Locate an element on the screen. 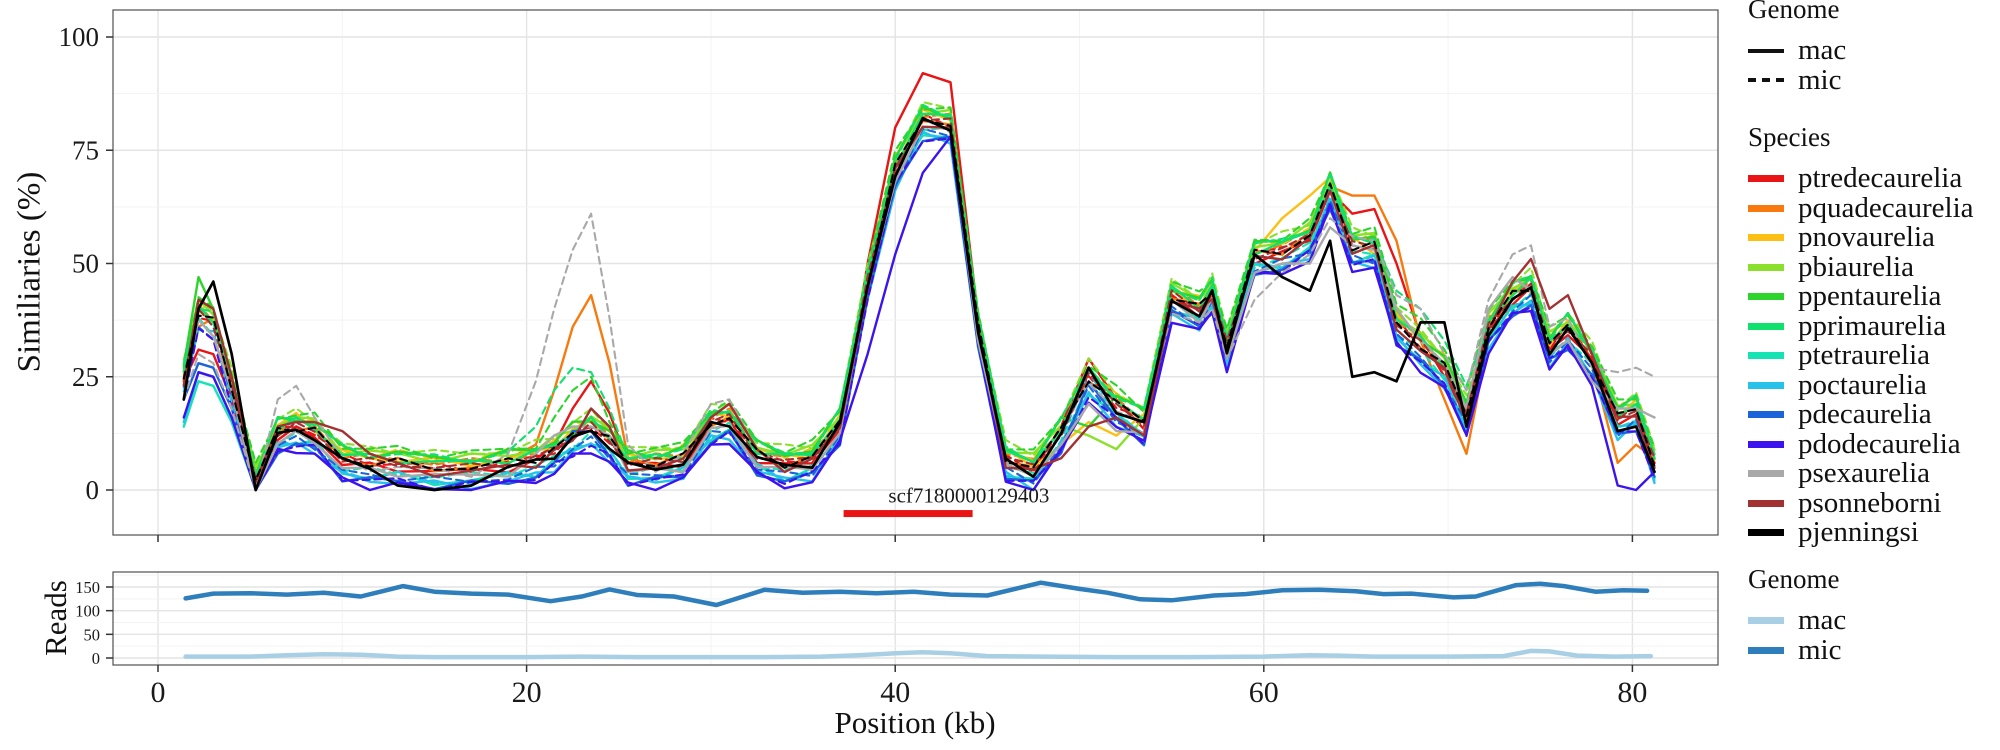 Image resolution: width=2000 pixels, height=750 pixels. legend-species-ppentaurelia-swatch is located at coordinates (1766, 297).